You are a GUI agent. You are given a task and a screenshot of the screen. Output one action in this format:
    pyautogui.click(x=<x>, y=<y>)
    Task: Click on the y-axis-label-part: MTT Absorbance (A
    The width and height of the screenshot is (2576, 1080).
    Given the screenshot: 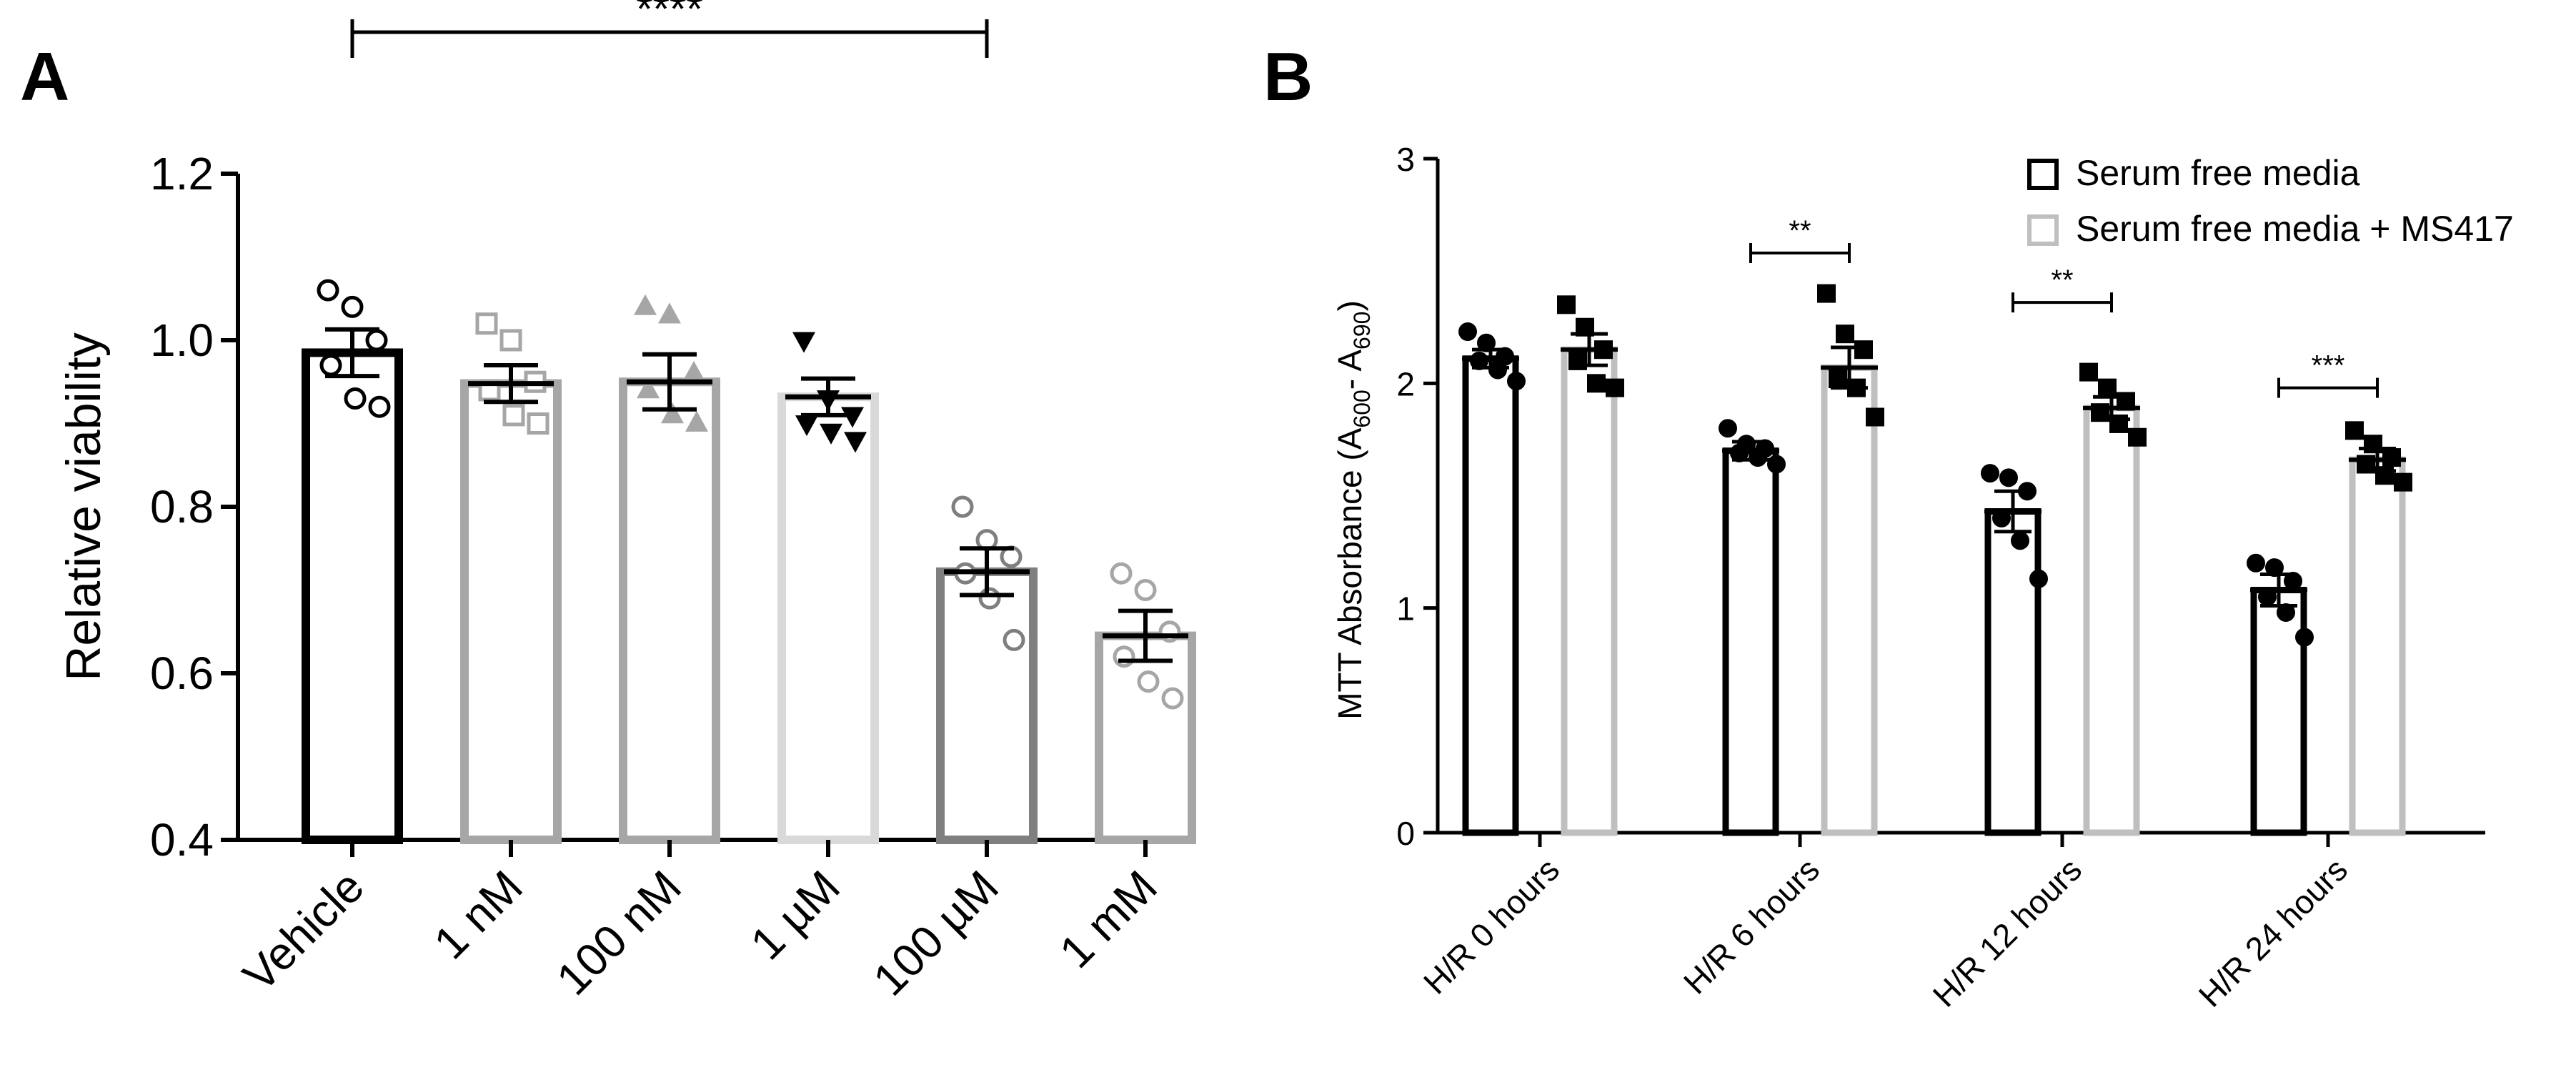 What is the action you would take?
    pyautogui.click(x=1349, y=574)
    